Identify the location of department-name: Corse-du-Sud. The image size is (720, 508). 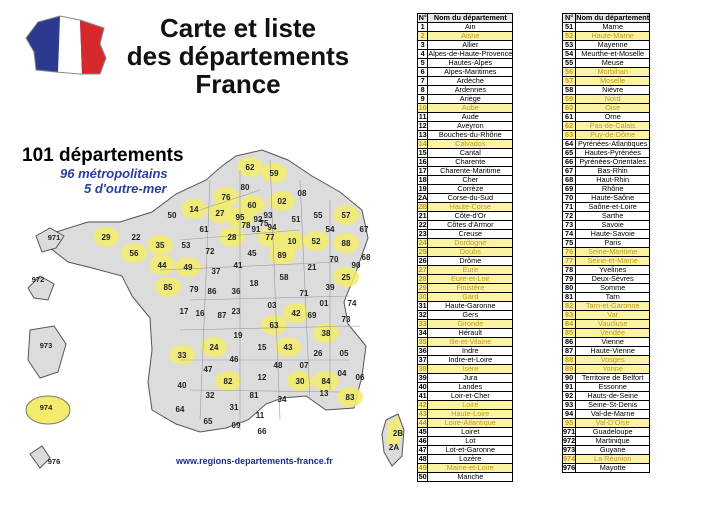
(470, 198).